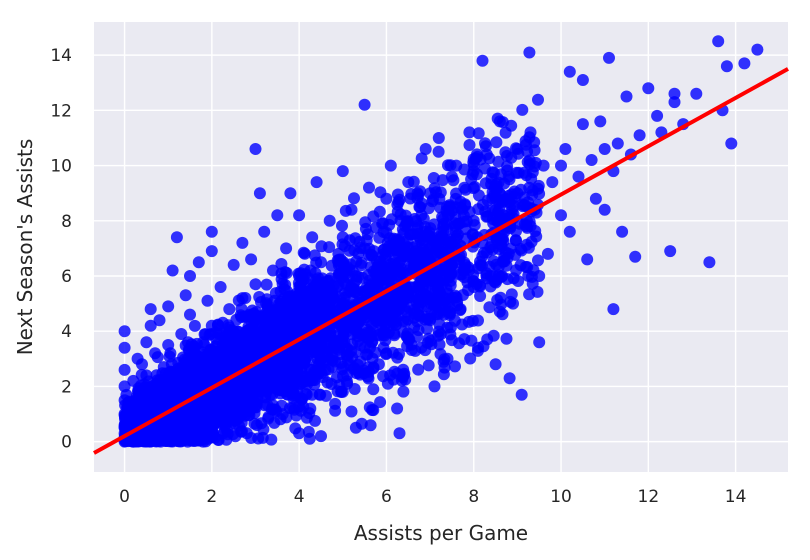 The image size is (810, 560). What do you see at coordinates (736, 497) in the screenshot?
I see `x-tick-label: 14` at bounding box center [736, 497].